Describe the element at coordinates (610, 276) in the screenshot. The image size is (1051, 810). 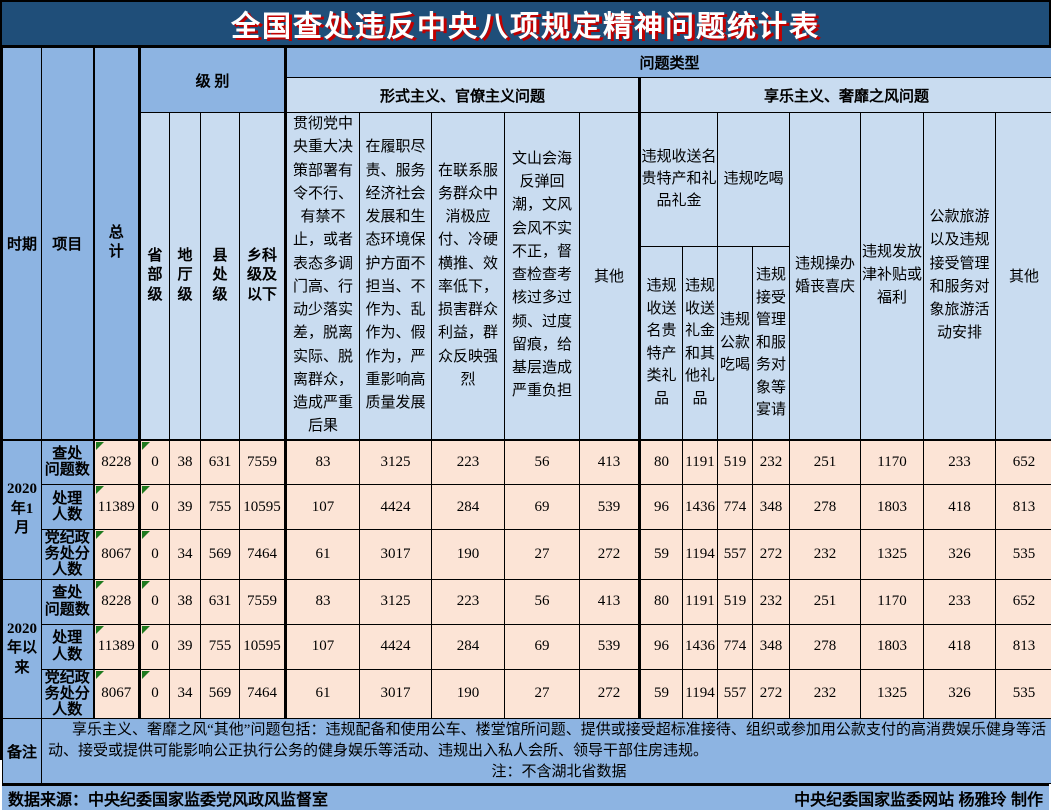
I see `header-formalism-col-other: 其他` at that location.